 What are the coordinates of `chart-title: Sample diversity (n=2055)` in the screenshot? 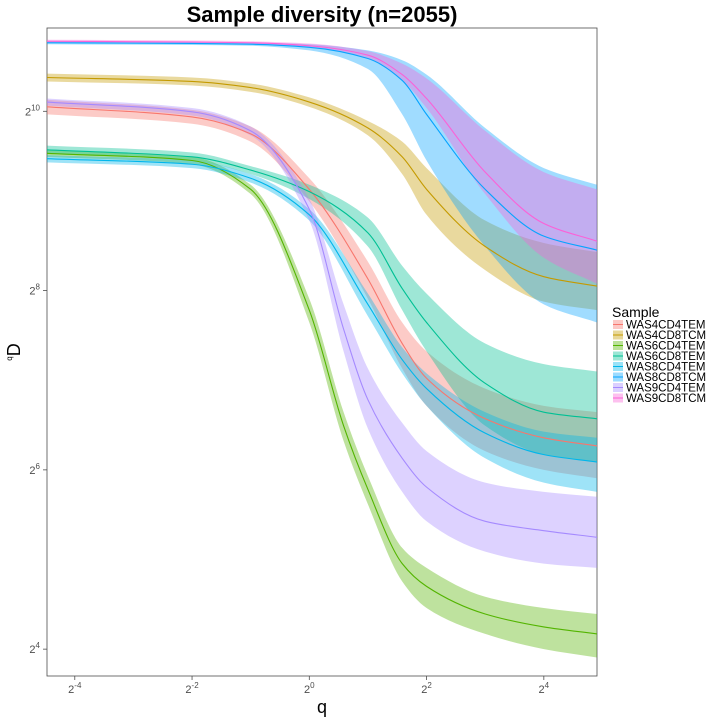 It's located at (322, 14).